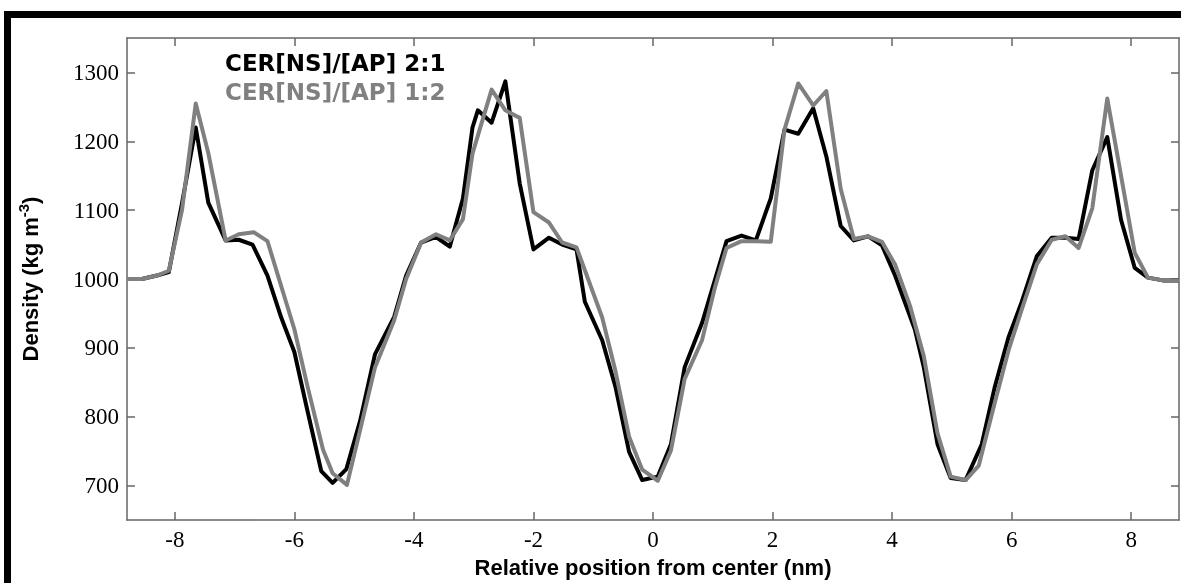 The width and height of the screenshot is (1181, 583). I want to click on y-tick-label: 1300, so click(96, 72).